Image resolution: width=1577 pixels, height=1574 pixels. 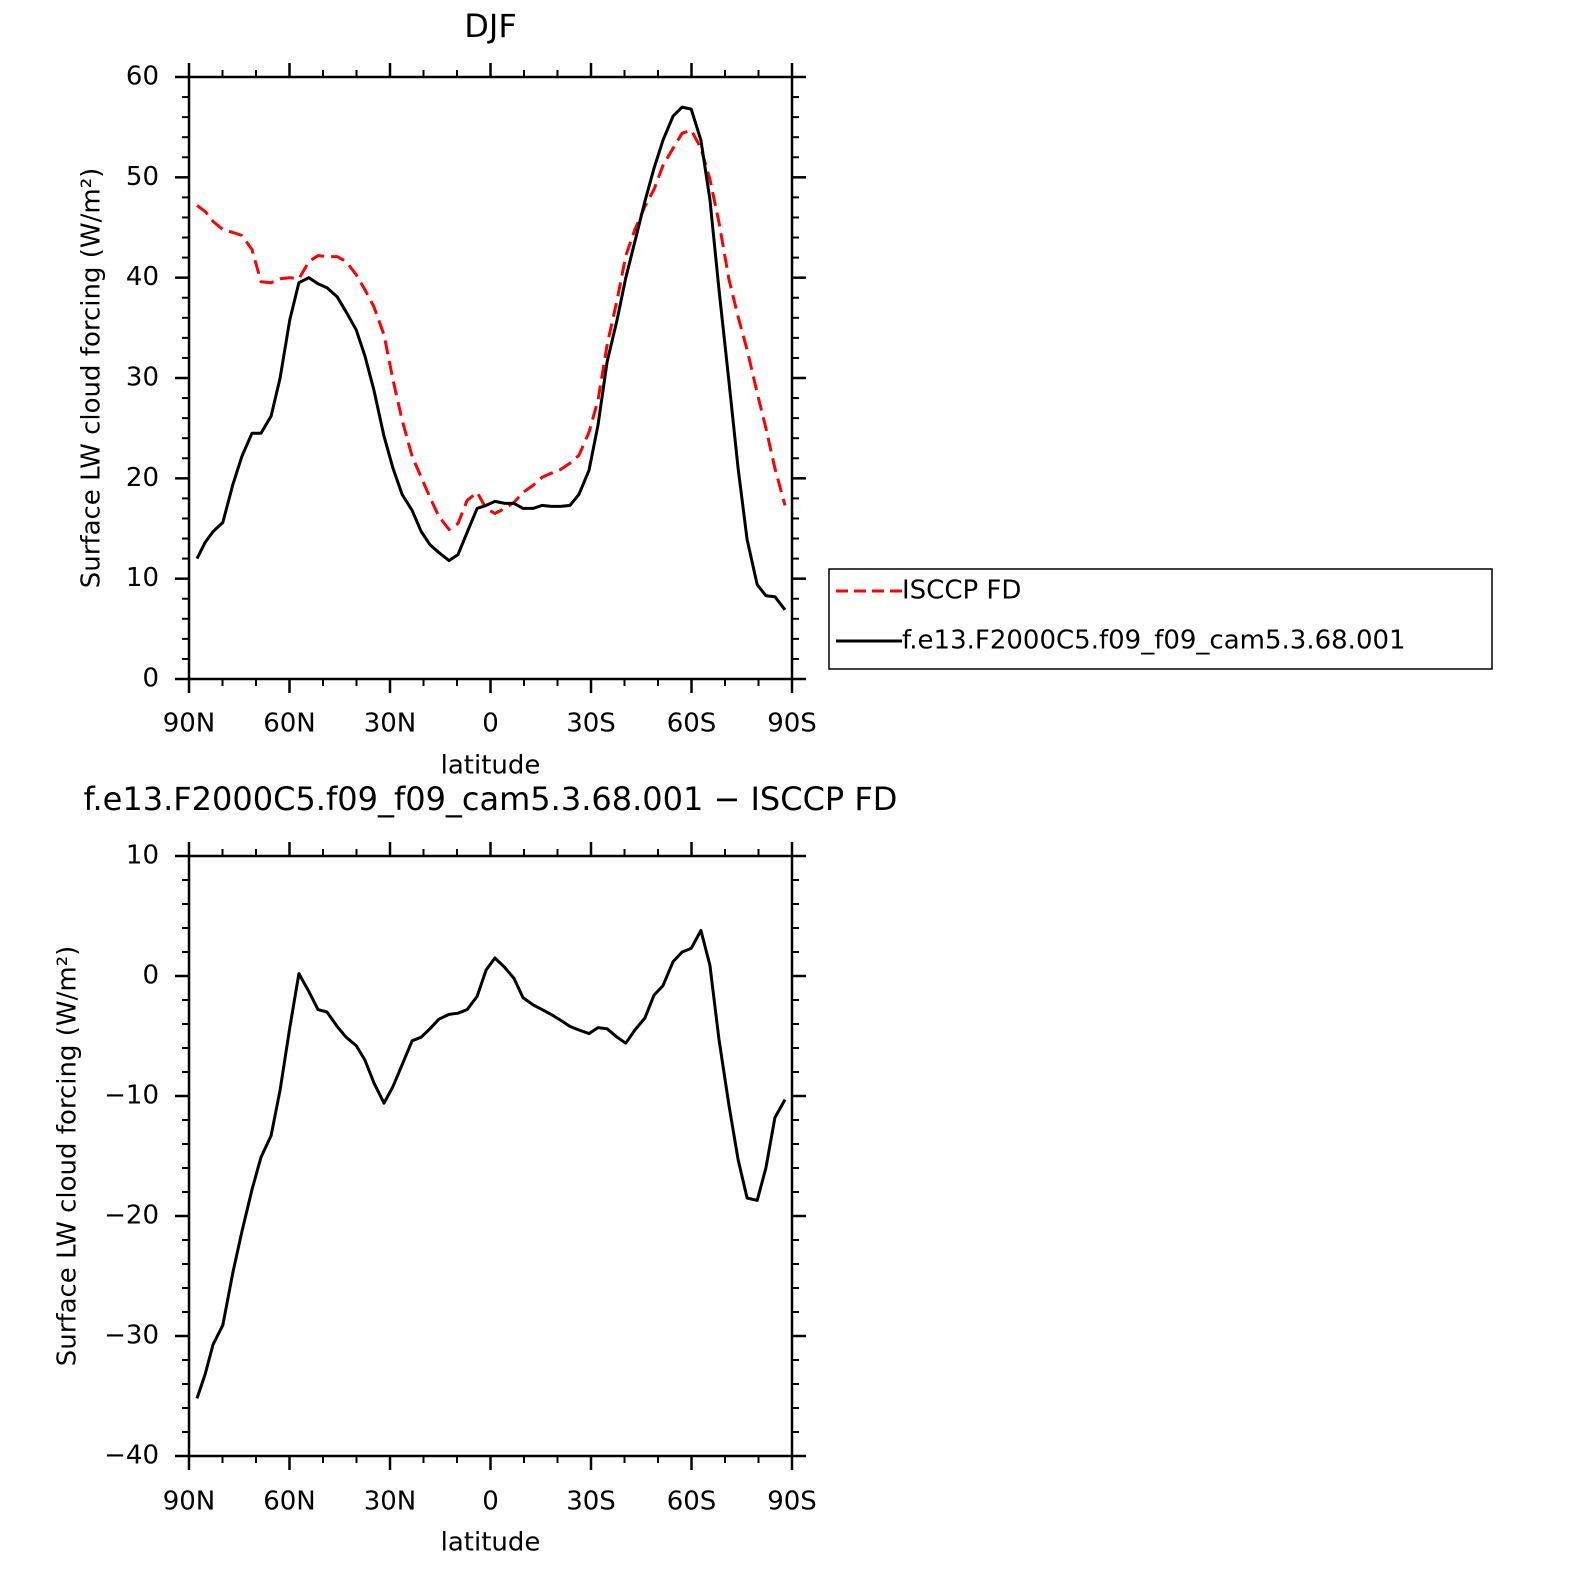 What do you see at coordinates (142, 77) in the screenshot?
I see `y-tick-label: 60` at bounding box center [142, 77].